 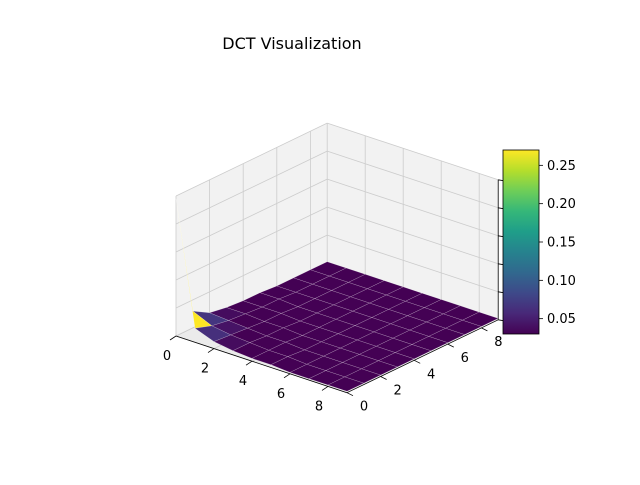 What do you see at coordinates (561, 281) in the screenshot?
I see `colorbar-tick-label: 0.10` at bounding box center [561, 281].